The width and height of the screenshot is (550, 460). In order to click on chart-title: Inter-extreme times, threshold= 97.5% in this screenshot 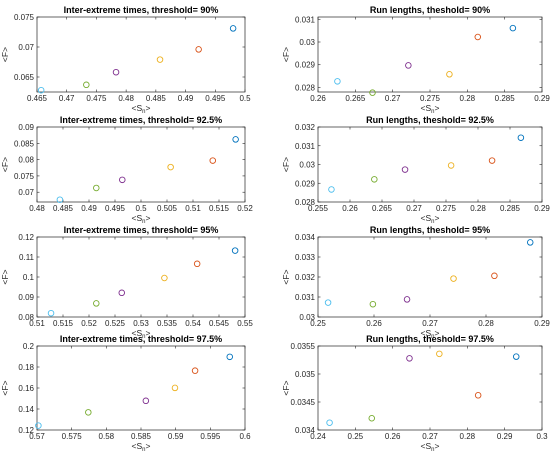, I will do `click(141, 339)`.